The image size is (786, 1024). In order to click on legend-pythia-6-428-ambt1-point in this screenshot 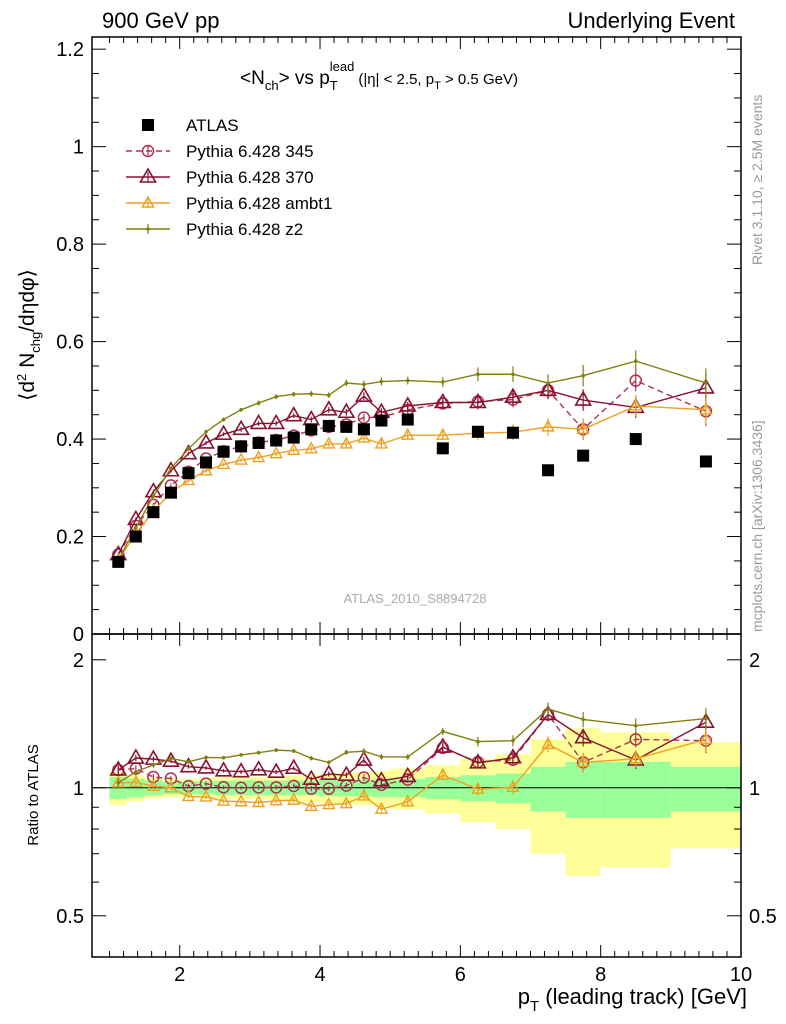, I will do `click(148, 201)`.